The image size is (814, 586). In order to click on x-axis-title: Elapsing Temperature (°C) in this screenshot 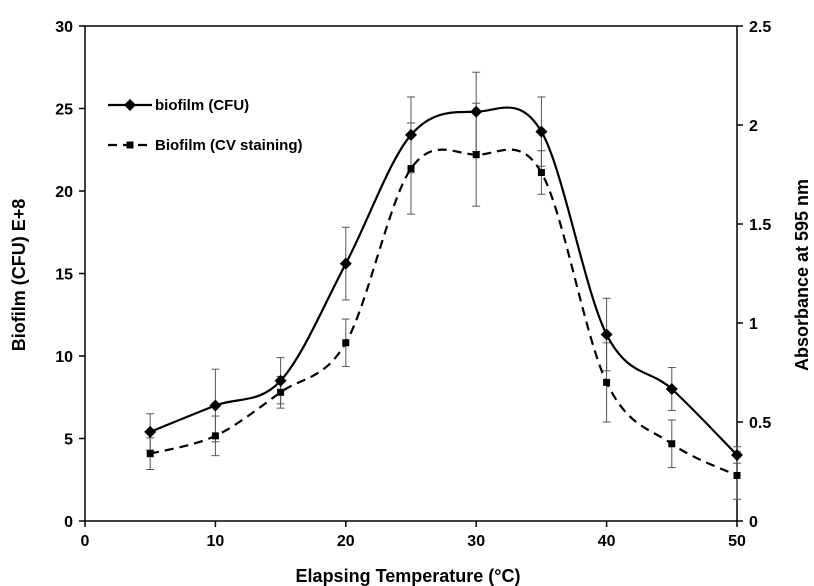, I will do `click(408, 576)`.